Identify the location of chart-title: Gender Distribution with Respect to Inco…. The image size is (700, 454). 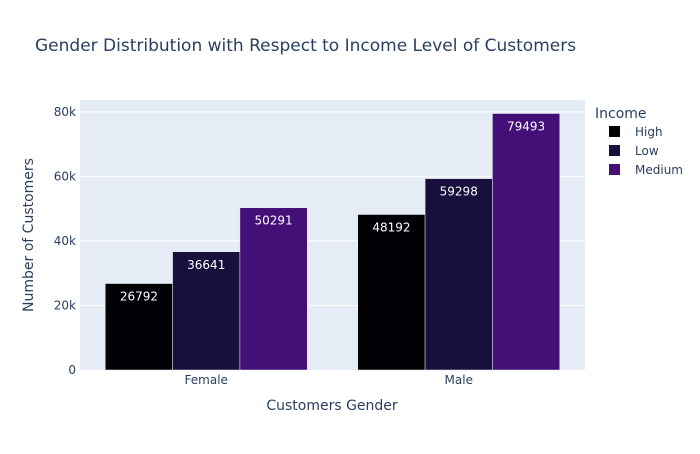
(305, 46).